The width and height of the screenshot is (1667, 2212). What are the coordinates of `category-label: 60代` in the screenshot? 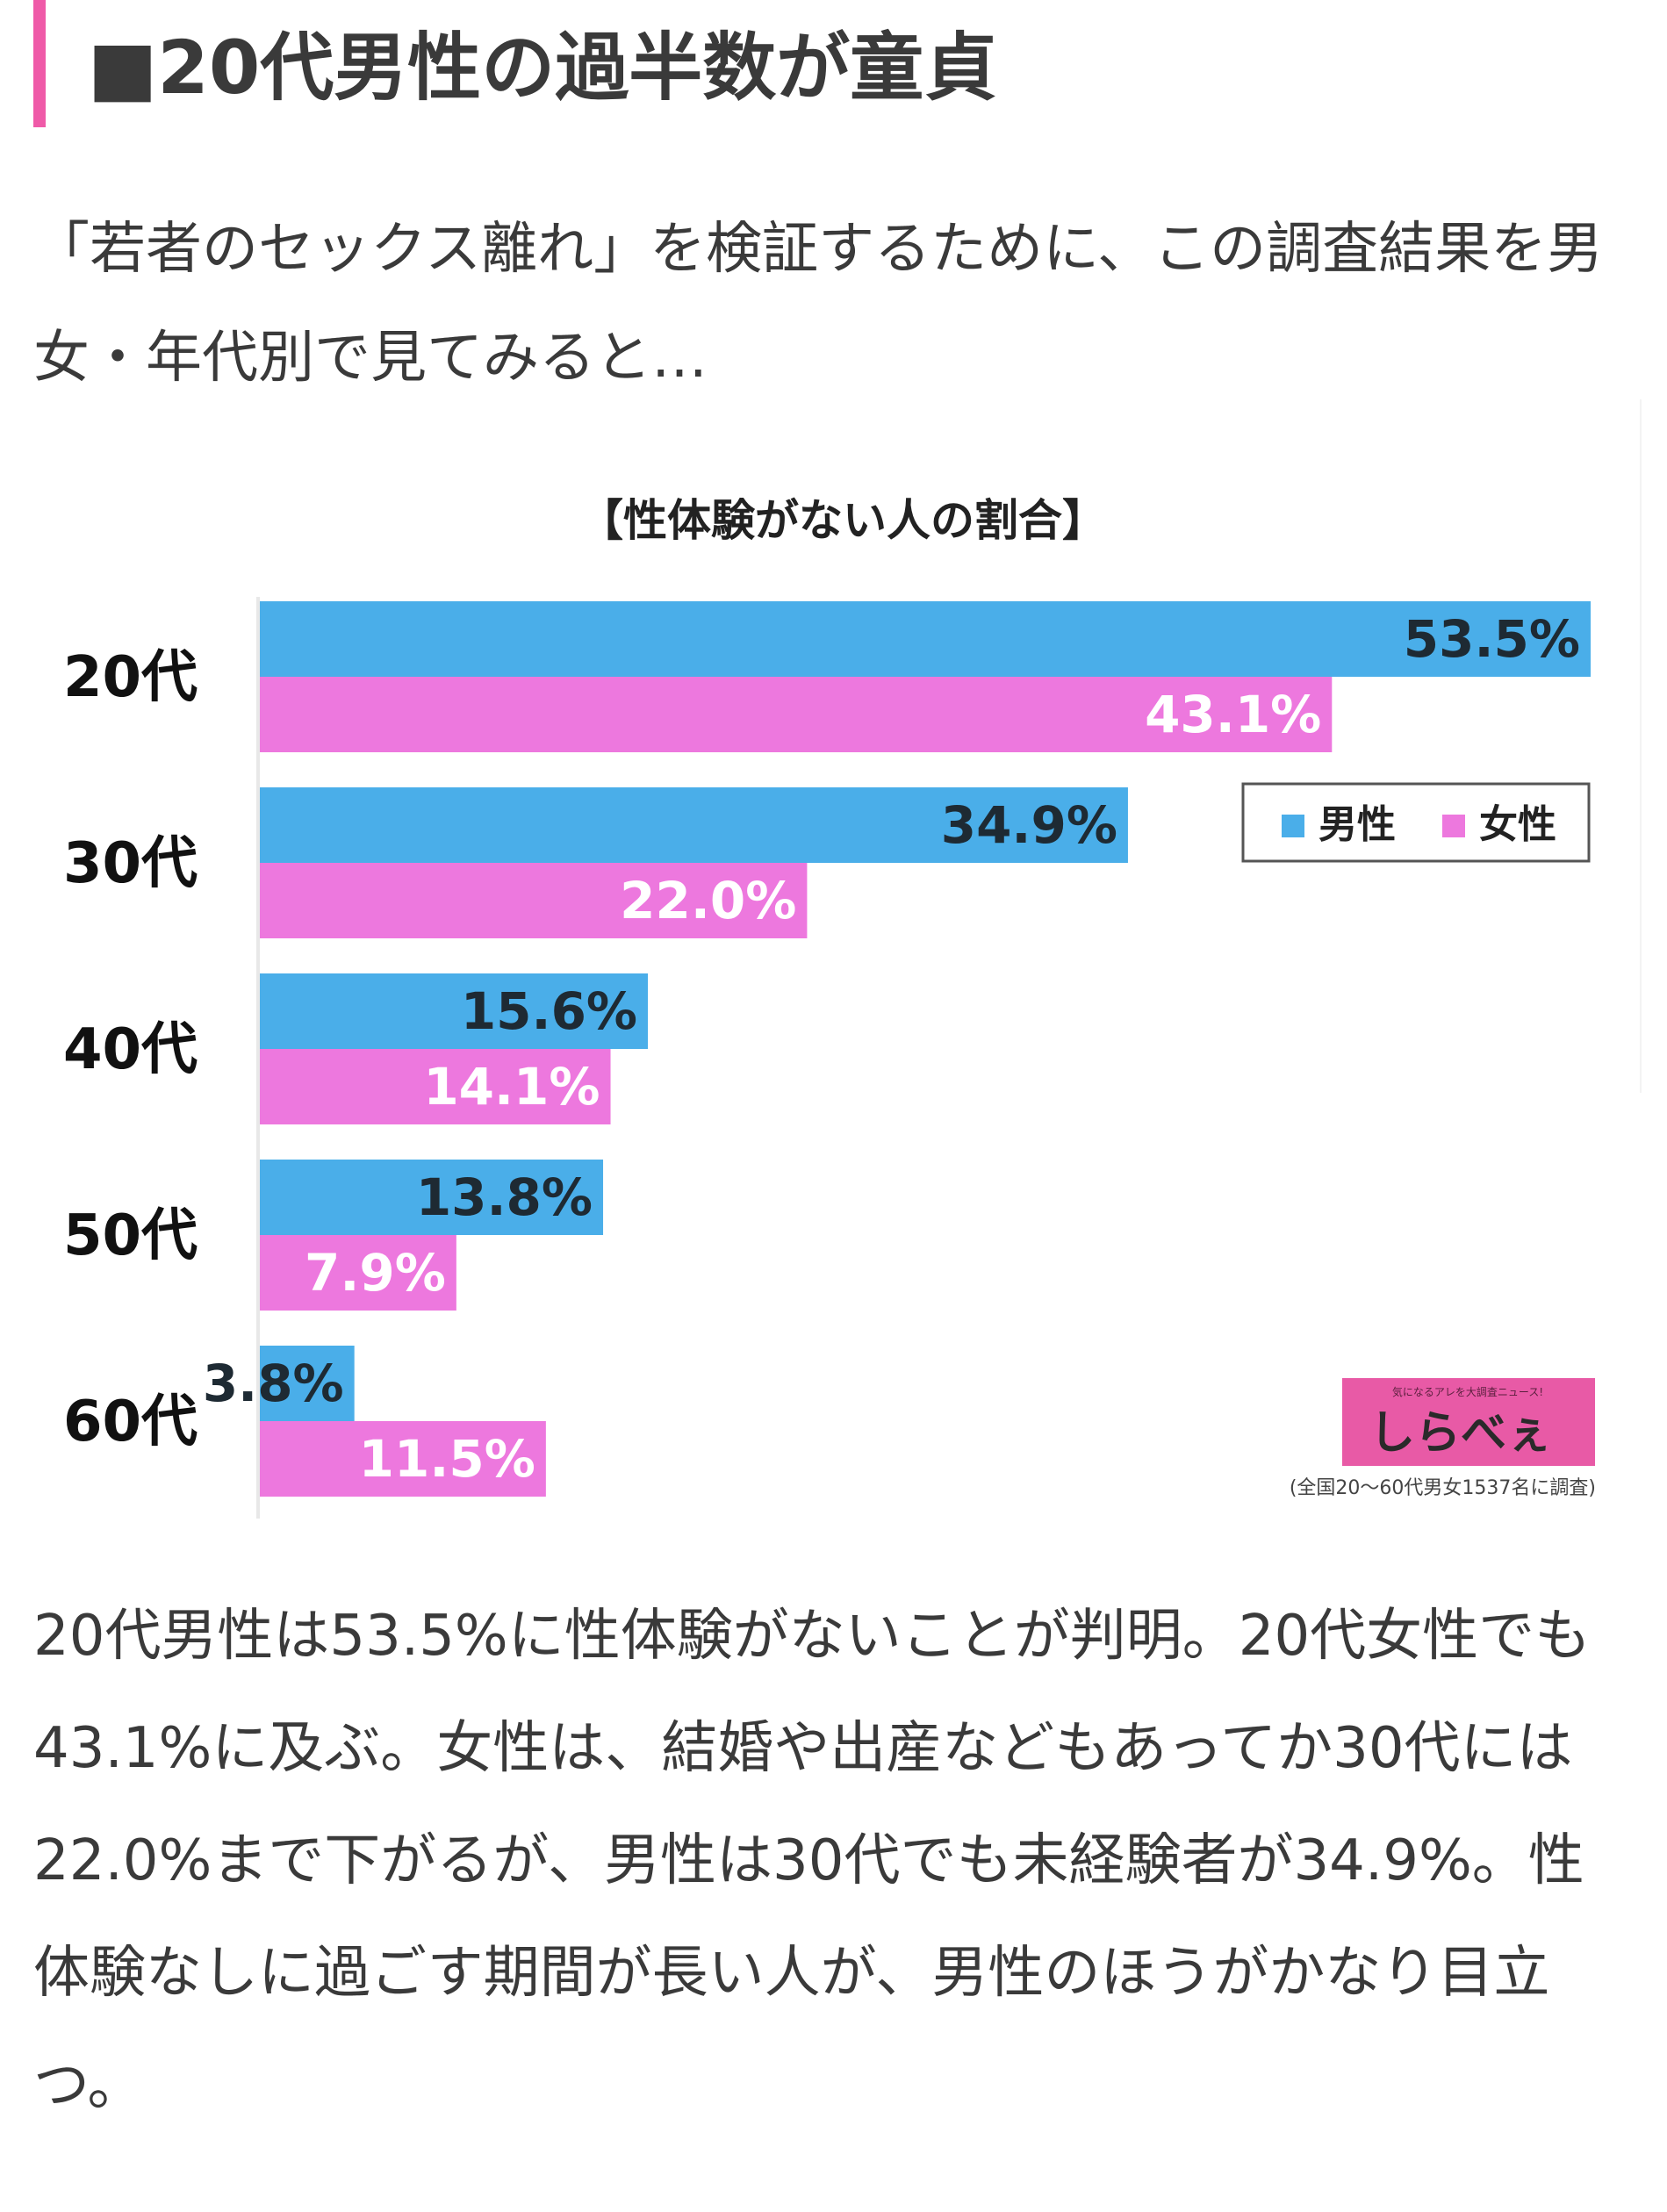 It's located at (131, 1422).